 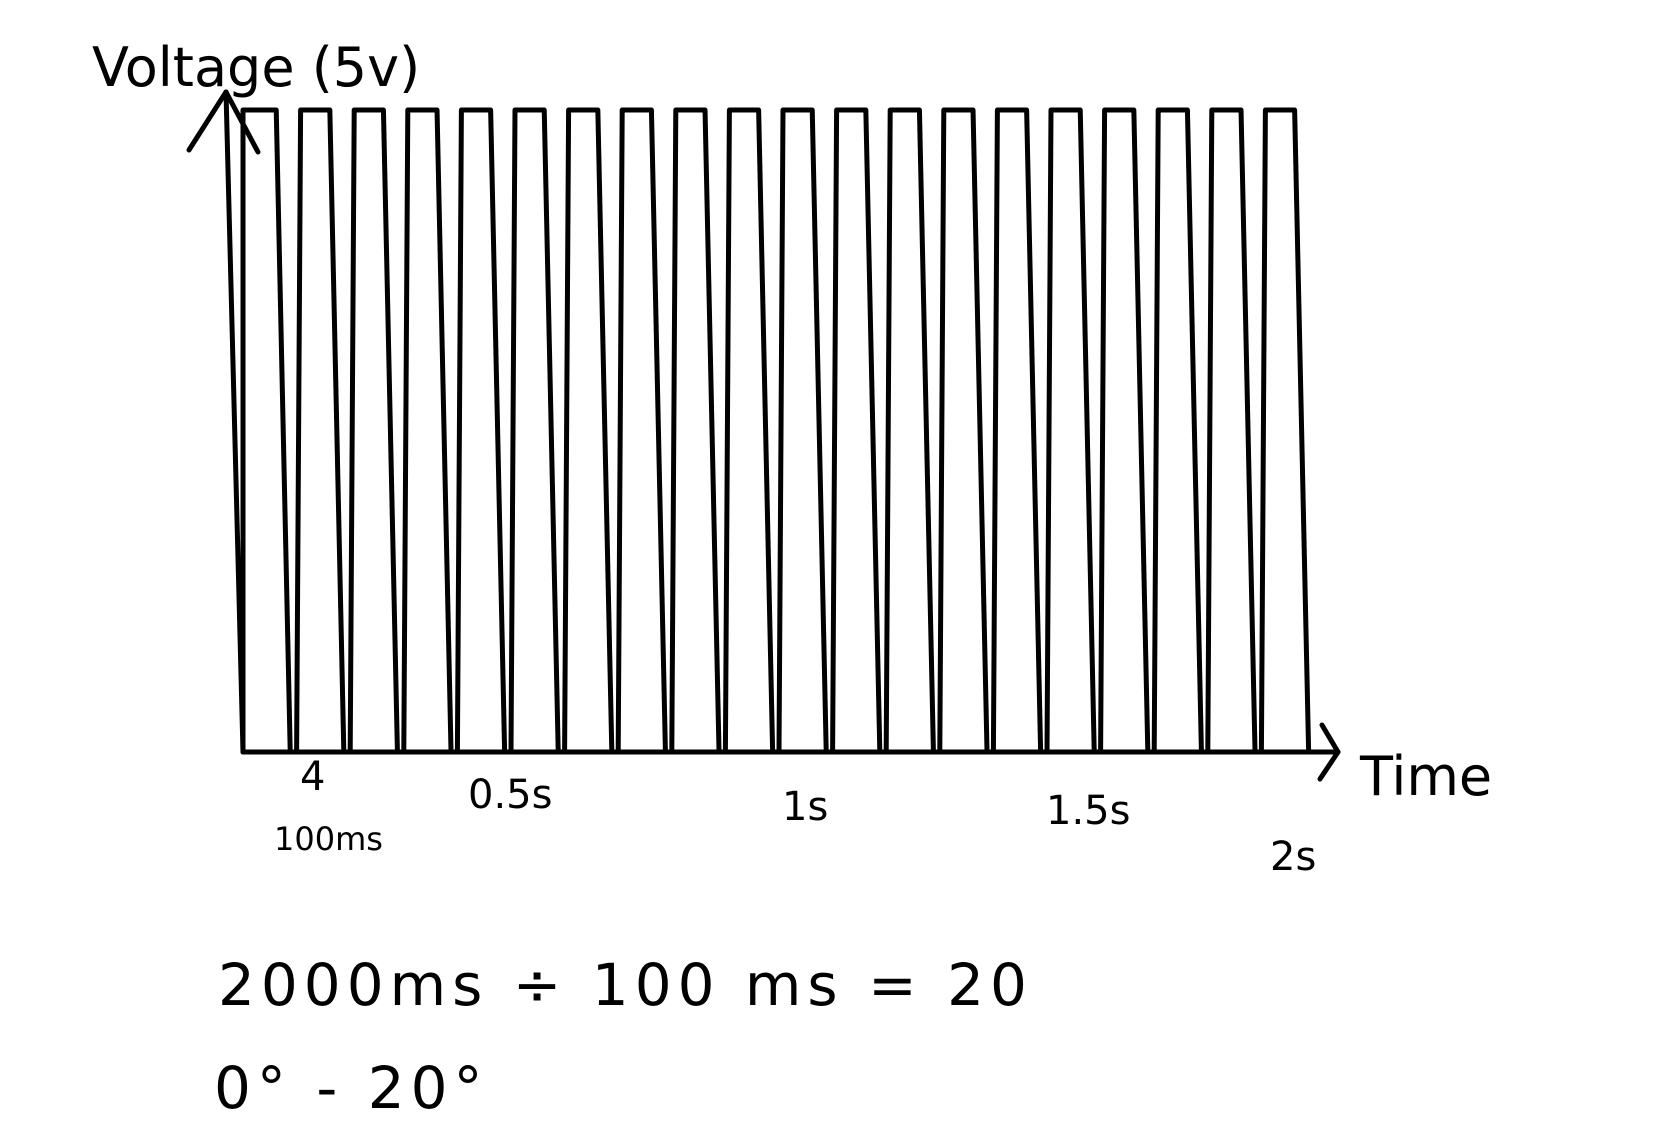 I want to click on y-axis-arrowhead, so click(x=223, y=122).